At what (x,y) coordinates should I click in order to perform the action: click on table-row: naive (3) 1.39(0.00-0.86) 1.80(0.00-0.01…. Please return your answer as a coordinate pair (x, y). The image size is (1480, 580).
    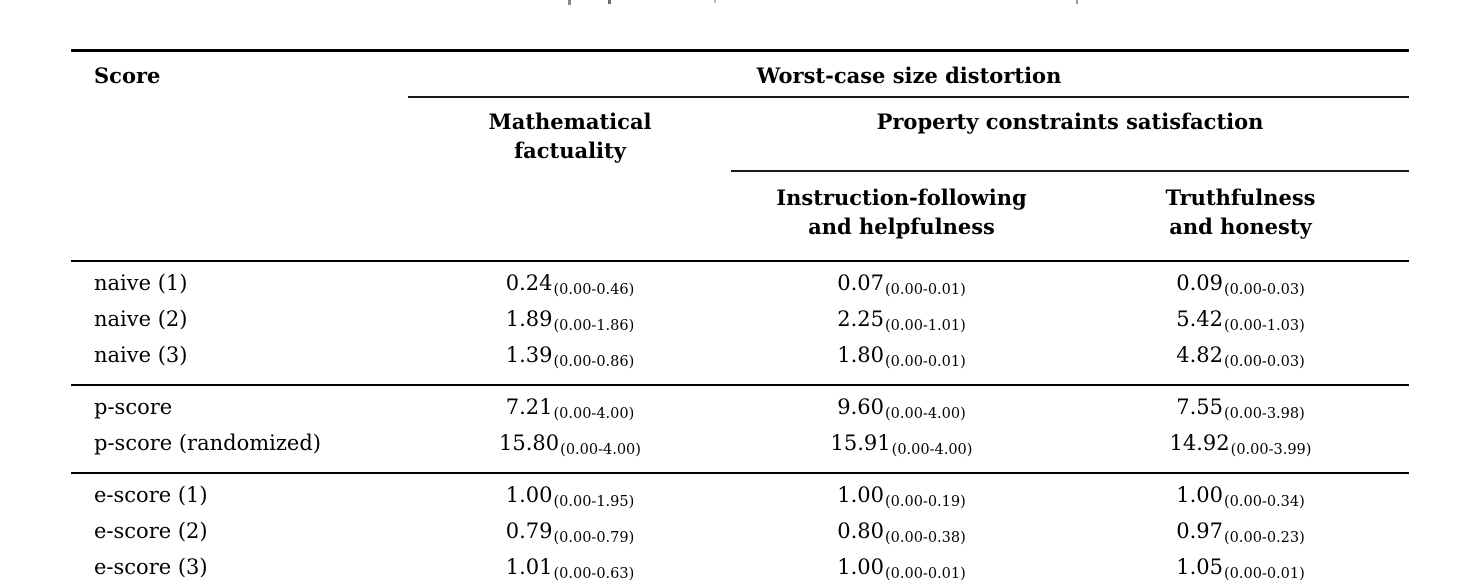
    Looking at the image, I should click on (740, 359).